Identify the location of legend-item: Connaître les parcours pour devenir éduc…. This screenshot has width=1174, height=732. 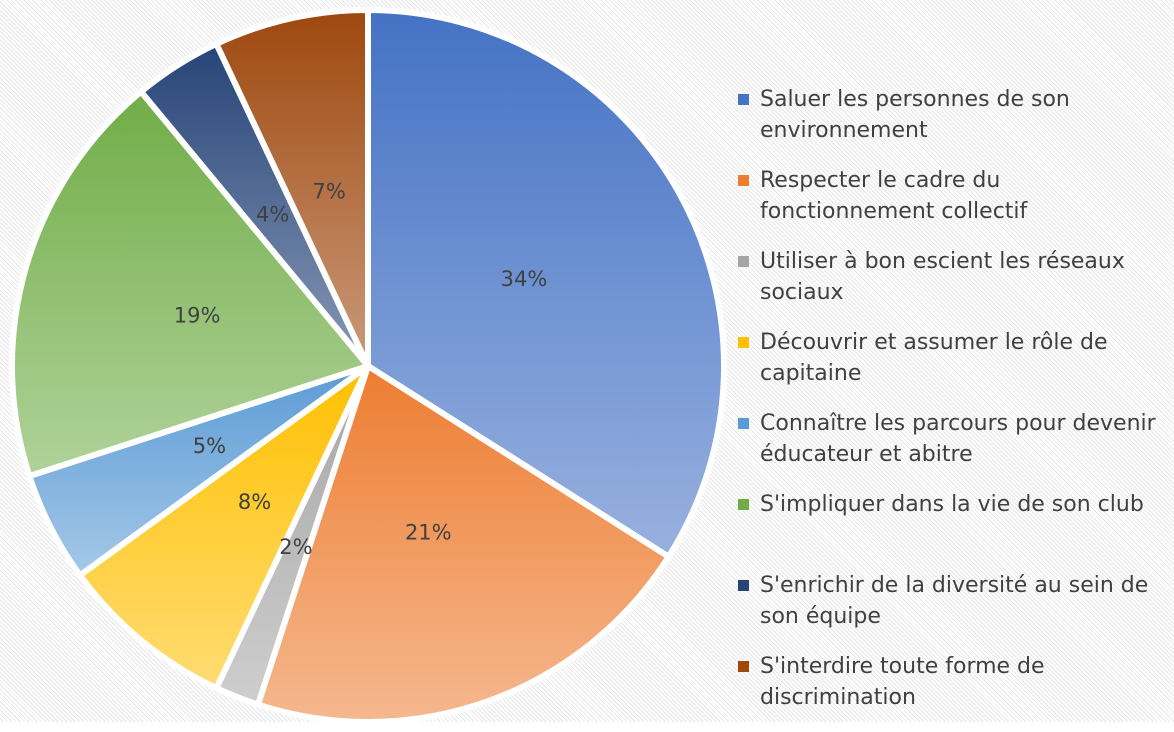
(956, 448).